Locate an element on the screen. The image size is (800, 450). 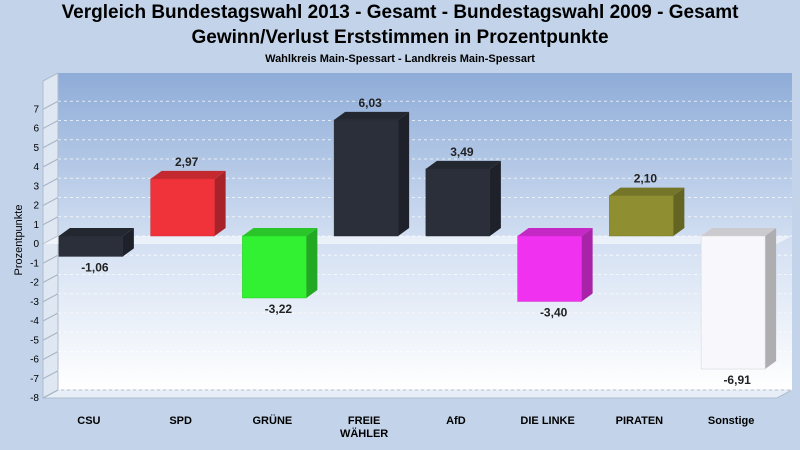
data-label: -1,06 is located at coordinates (95, 267).